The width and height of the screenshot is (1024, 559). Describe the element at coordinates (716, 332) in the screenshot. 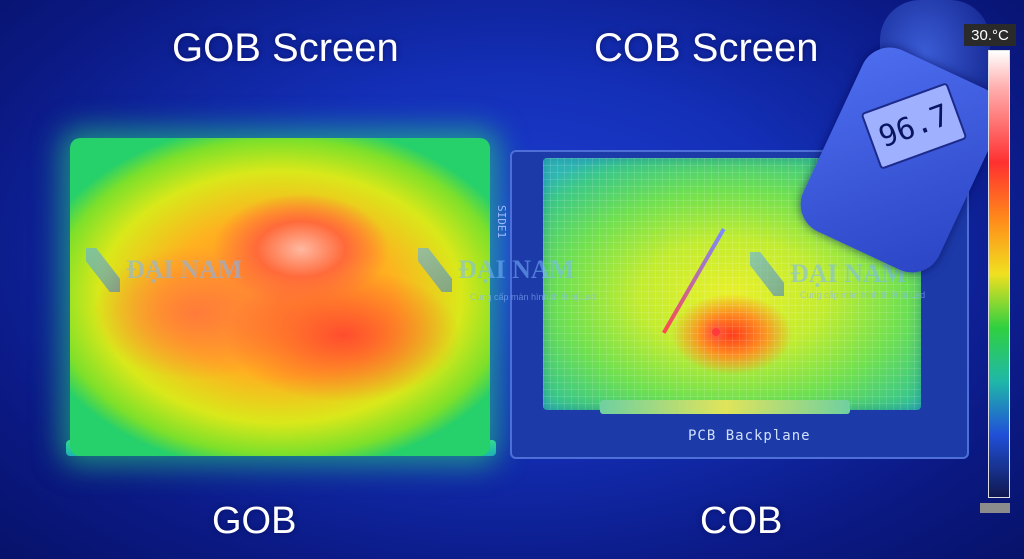

I see `probe-tip-hotspot` at that location.